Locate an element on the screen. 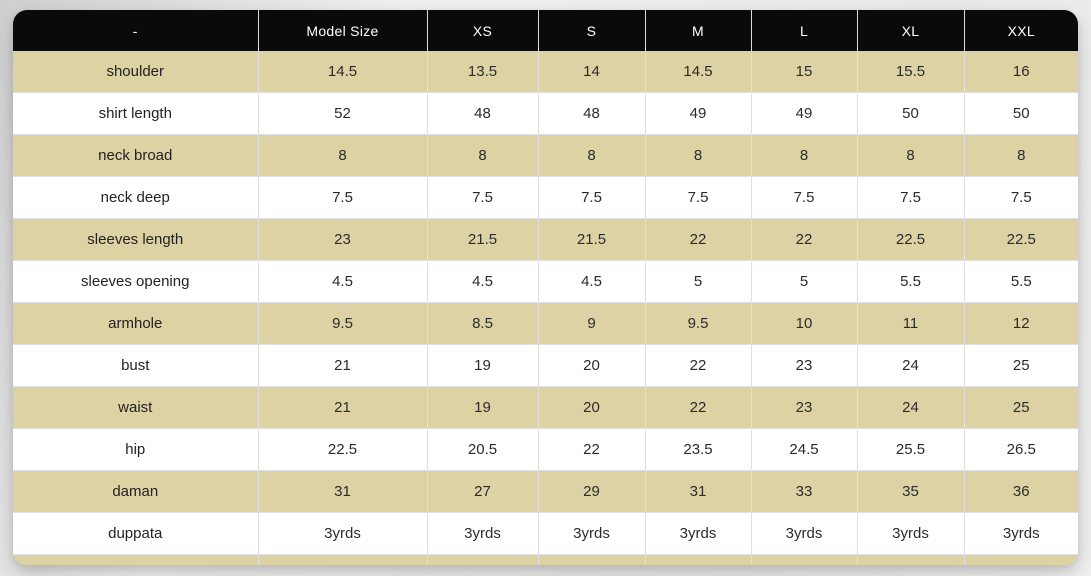 The height and width of the screenshot is (576, 1091). table-row: bust 21 19 20 22 23 24 25 is located at coordinates (545, 365).